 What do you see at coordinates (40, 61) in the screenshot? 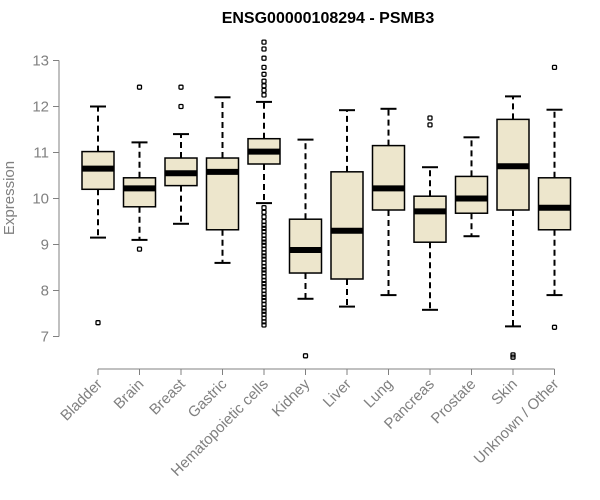
I see `y-tick-label: 13` at bounding box center [40, 61].